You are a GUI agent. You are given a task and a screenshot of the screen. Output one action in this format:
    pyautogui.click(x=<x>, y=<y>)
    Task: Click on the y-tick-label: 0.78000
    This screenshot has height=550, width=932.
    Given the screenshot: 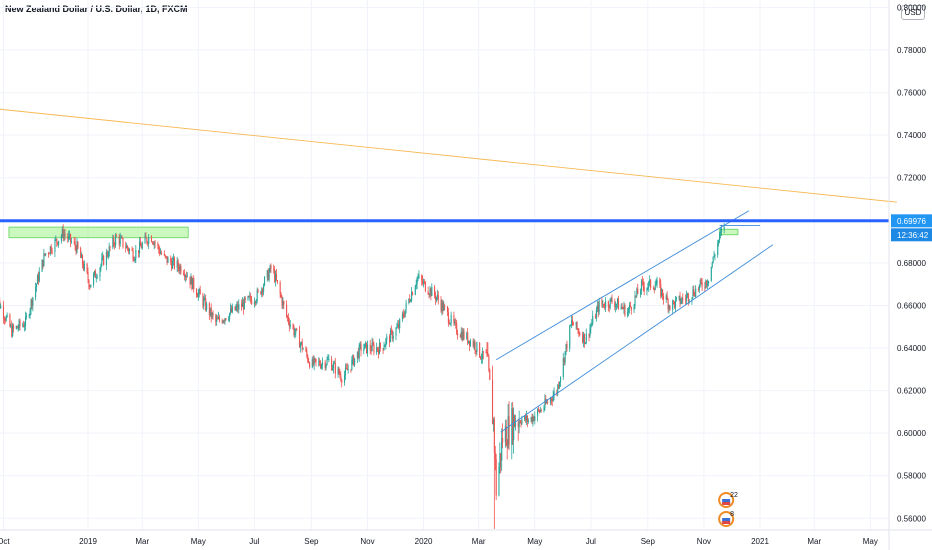 What is the action you would take?
    pyautogui.click(x=911, y=50)
    